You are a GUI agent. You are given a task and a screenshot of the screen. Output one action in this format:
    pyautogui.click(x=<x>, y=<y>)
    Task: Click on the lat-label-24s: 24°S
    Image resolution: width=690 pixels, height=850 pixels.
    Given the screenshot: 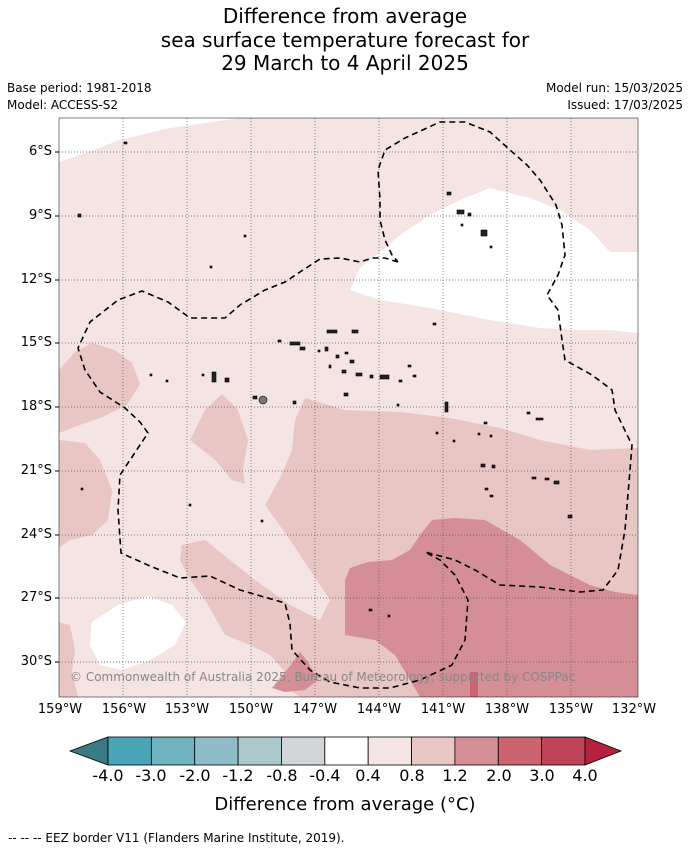 What is the action you would take?
    pyautogui.click(x=36, y=534)
    